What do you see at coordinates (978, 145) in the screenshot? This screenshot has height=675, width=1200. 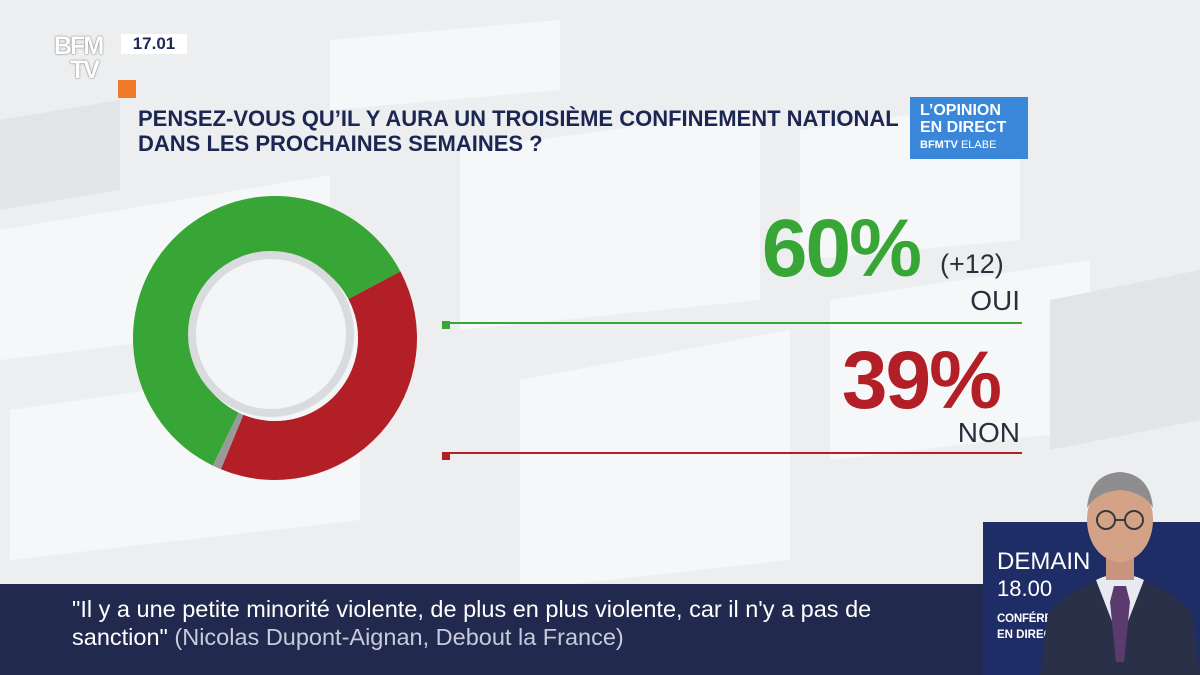 I see `badge-partner: ELABE` at bounding box center [978, 145].